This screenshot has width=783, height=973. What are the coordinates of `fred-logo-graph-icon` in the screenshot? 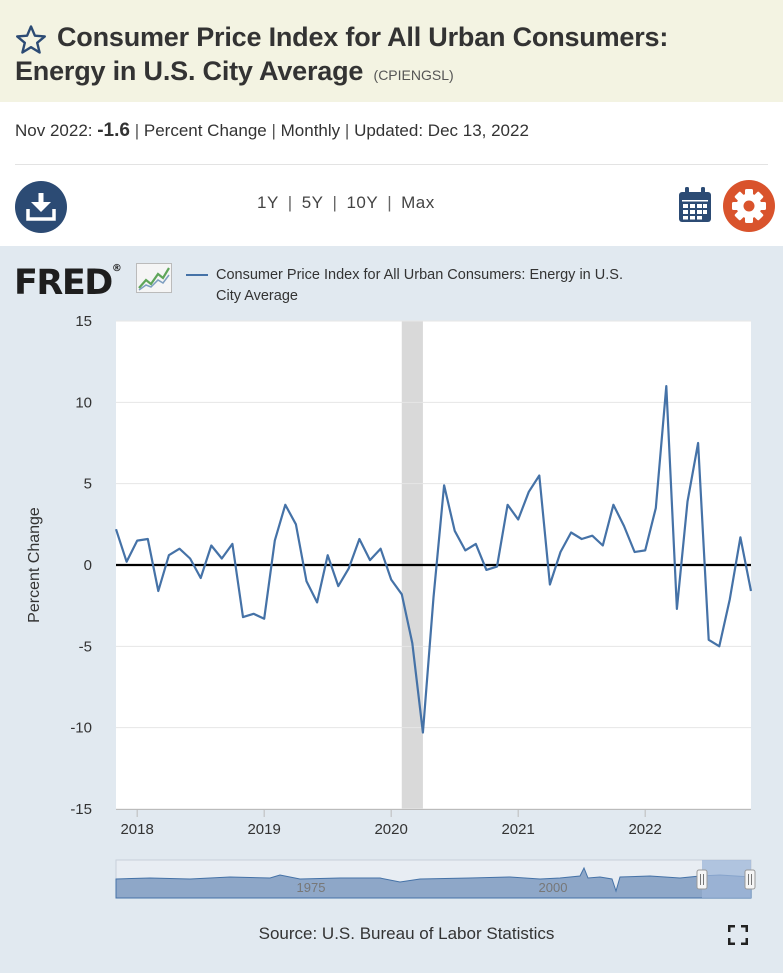 It's located at (154, 278).